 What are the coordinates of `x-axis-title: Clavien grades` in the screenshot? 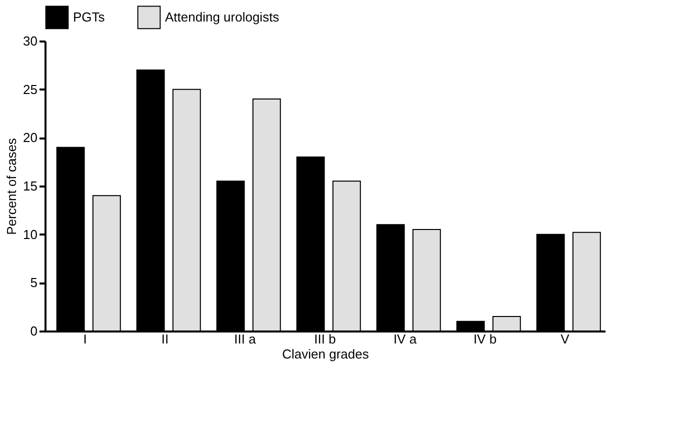 It's located at (326, 354).